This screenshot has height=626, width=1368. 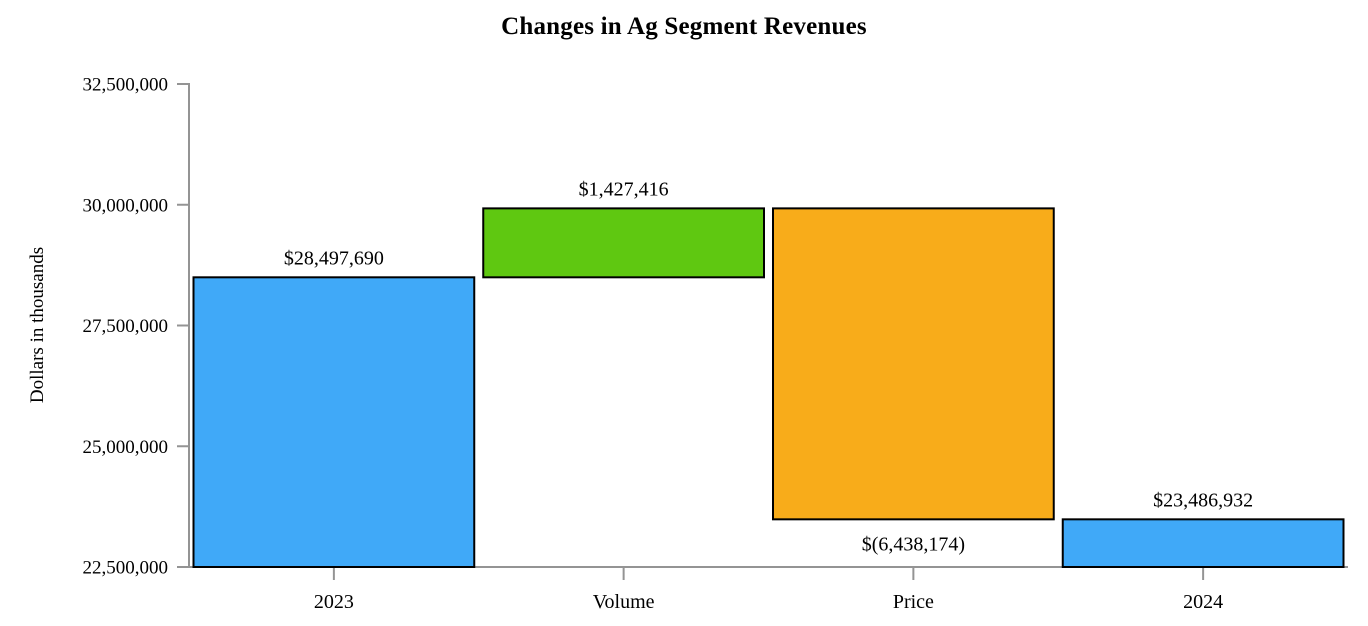 What do you see at coordinates (334, 422) in the screenshot?
I see `bar-2023` at bounding box center [334, 422].